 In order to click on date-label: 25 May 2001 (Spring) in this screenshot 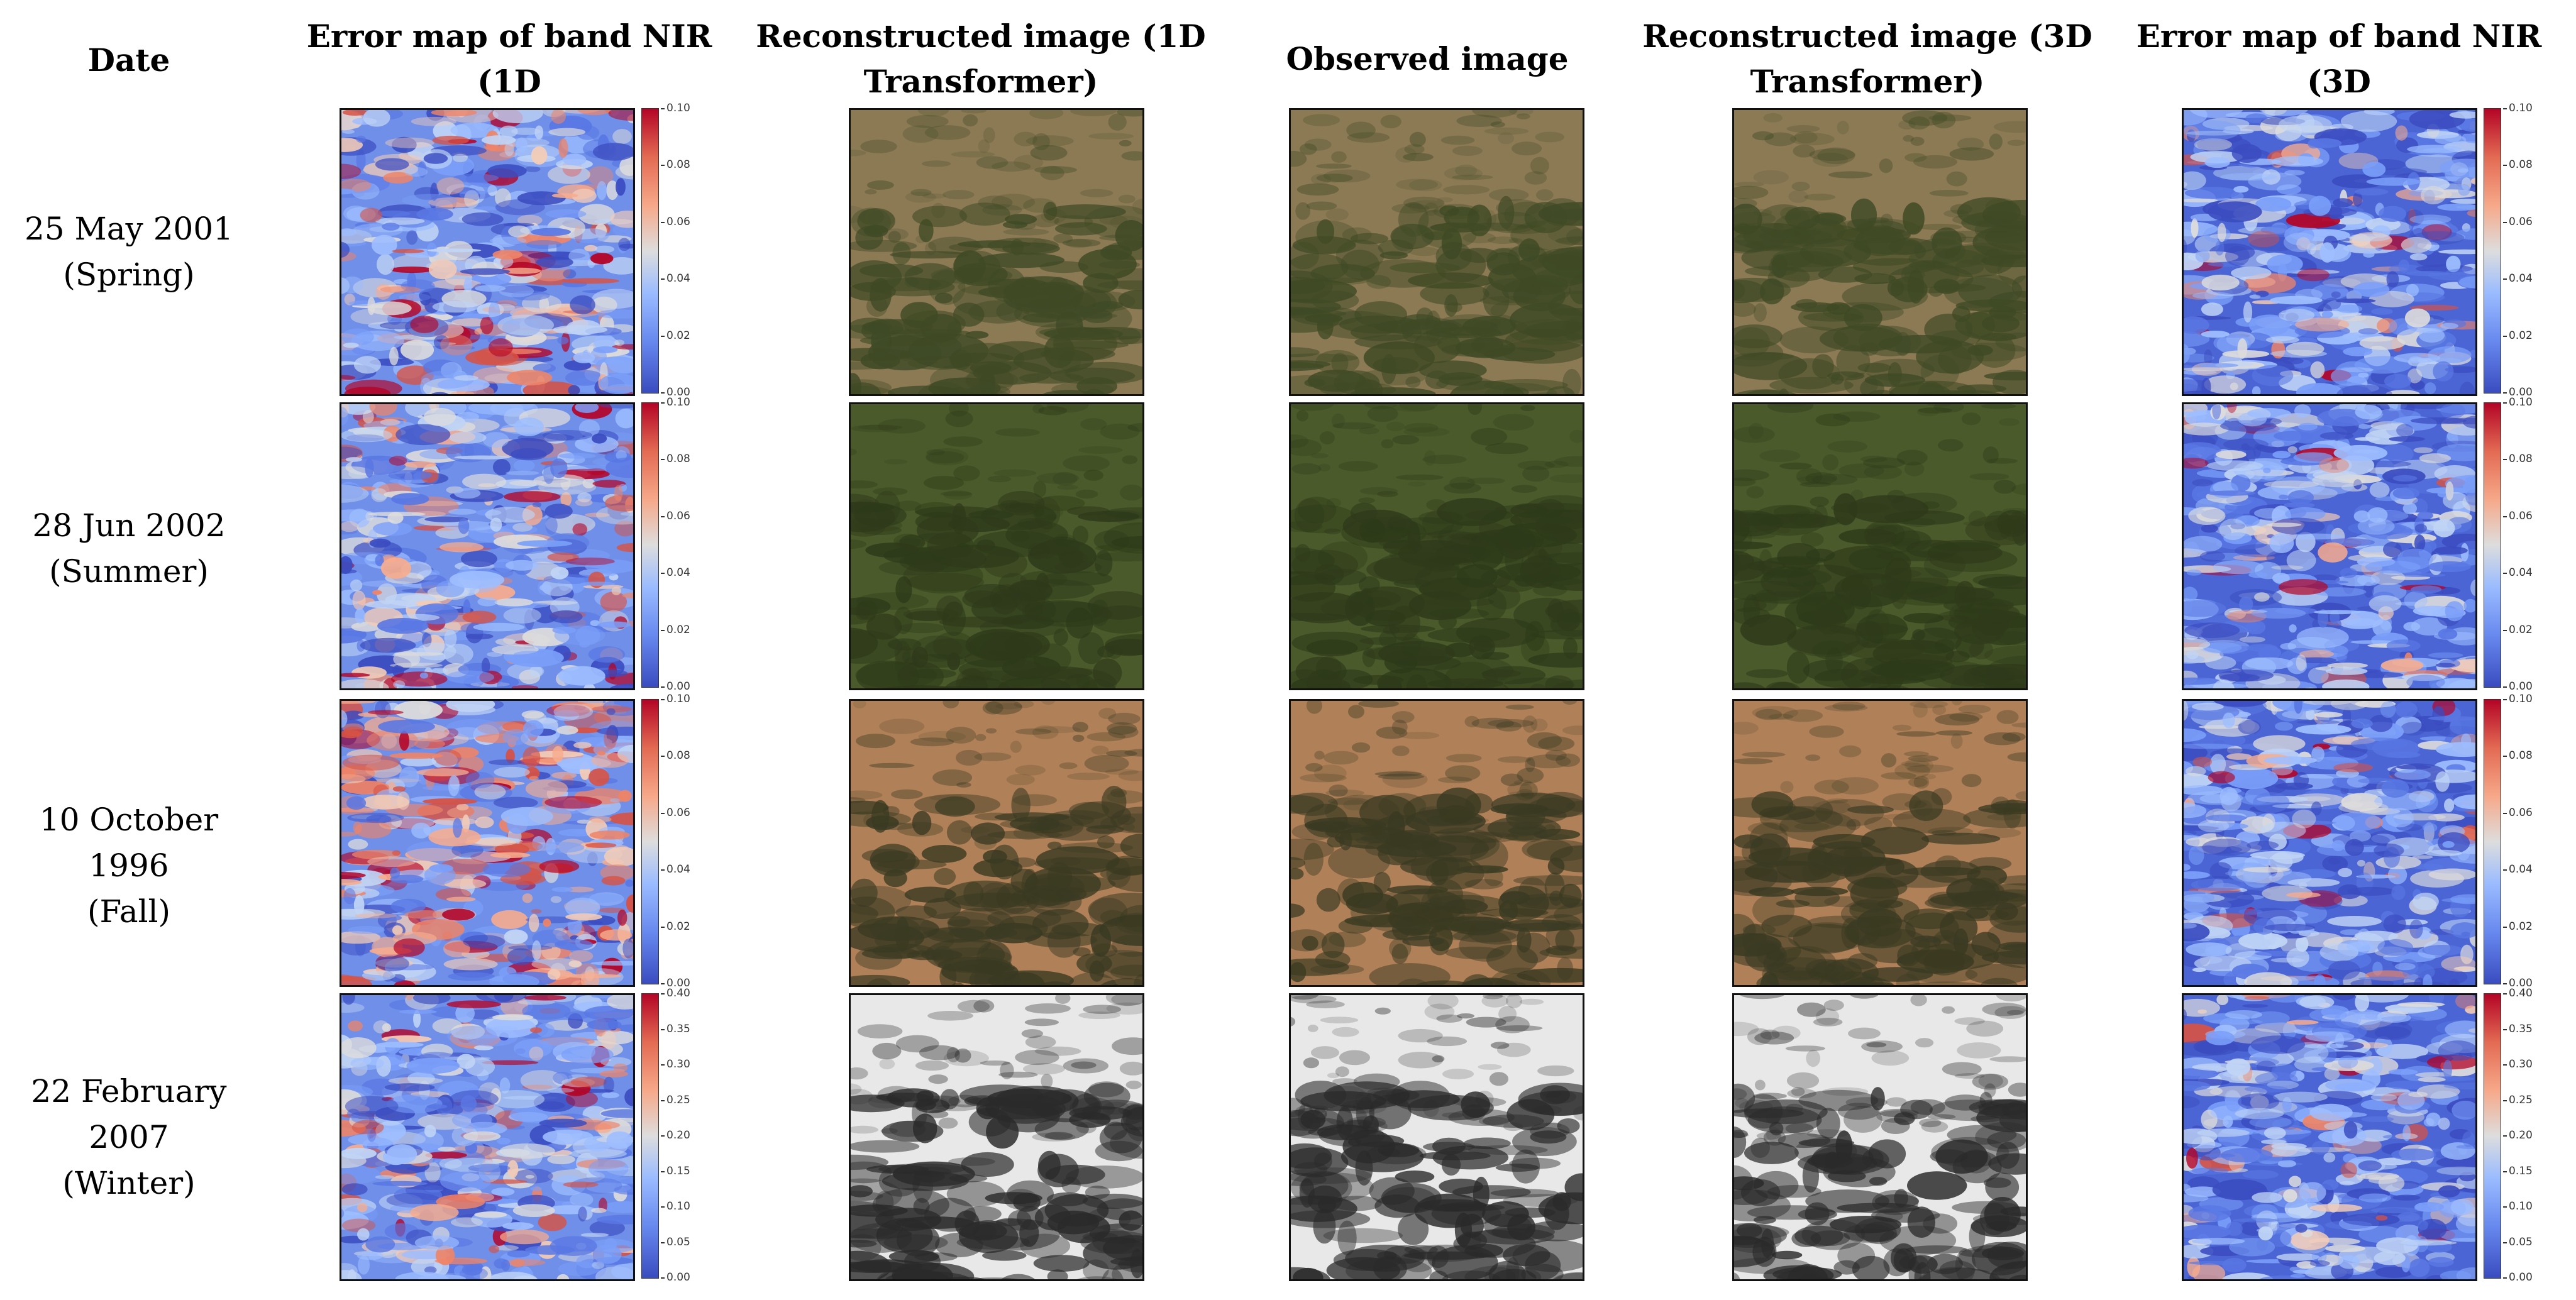, I will do `click(129, 252)`.